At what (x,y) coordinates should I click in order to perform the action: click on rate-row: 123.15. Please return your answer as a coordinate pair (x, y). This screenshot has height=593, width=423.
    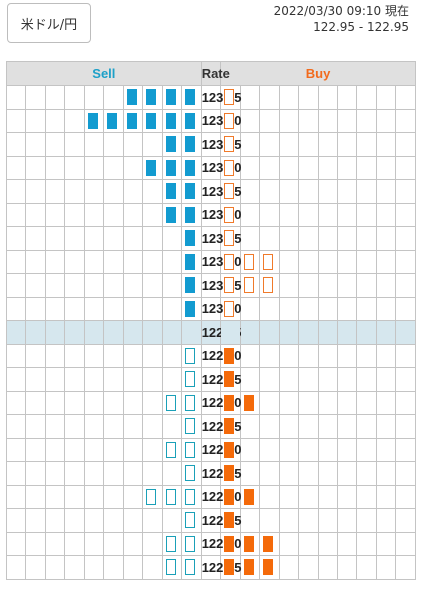
    Looking at the image, I should click on (210, 238).